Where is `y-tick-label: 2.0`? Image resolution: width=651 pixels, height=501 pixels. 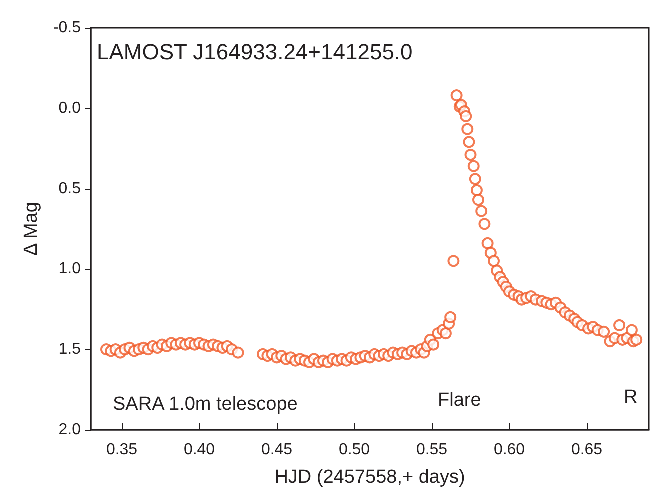 y-tick-label: 2.0 is located at coordinates (70, 430).